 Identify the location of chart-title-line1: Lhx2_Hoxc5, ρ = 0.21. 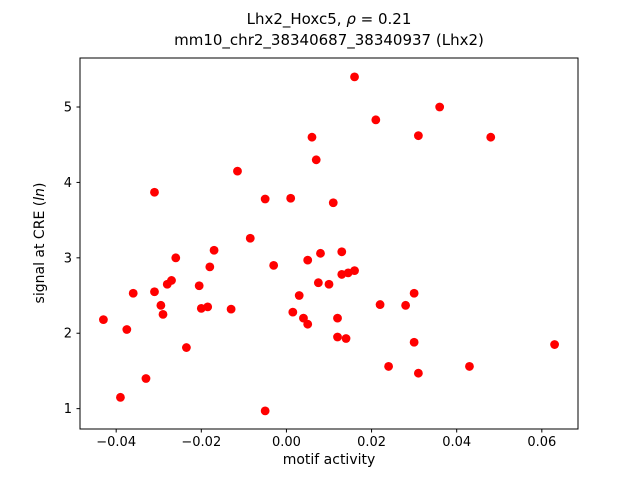
(329, 19).